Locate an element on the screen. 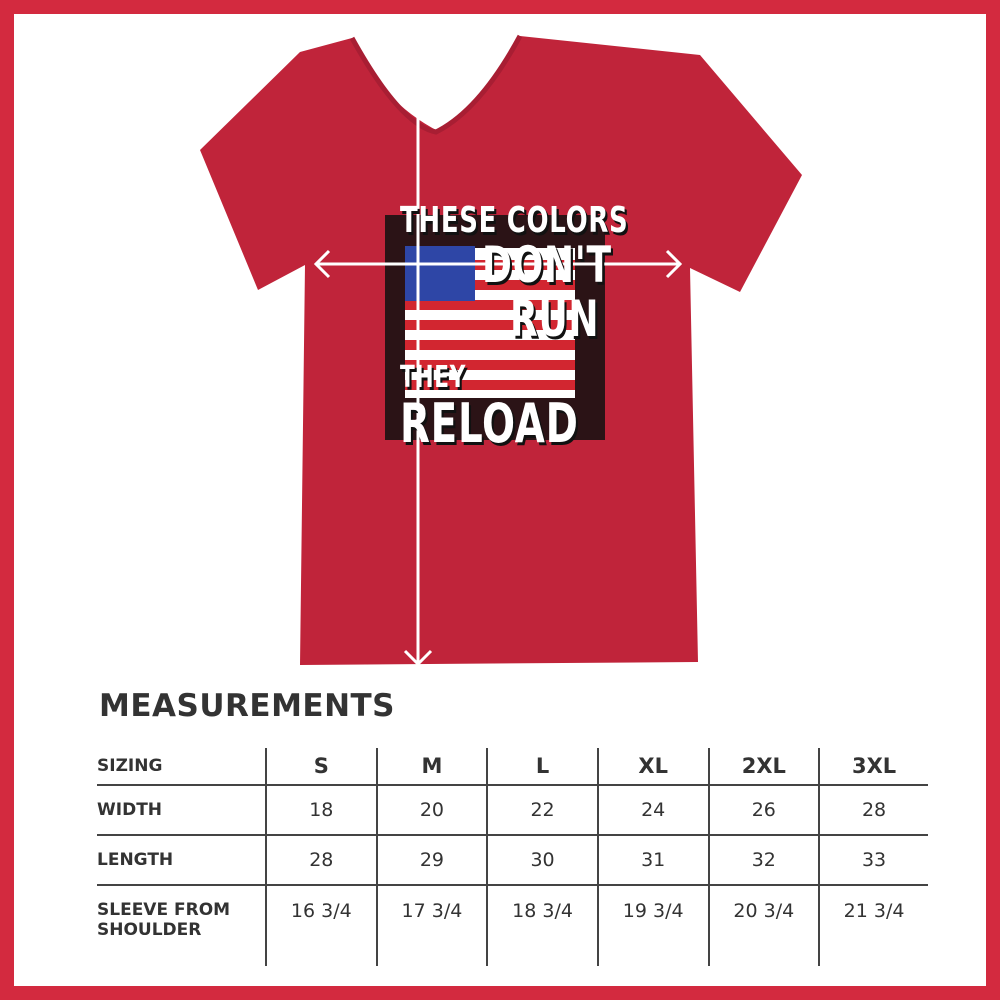  table-cell: 22 is located at coordinates (542, 810).